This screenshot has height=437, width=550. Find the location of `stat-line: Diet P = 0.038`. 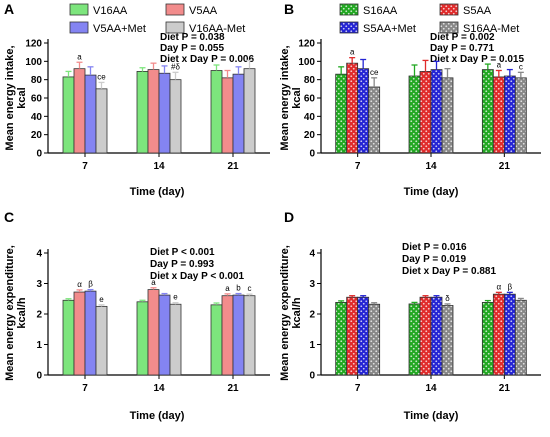

stat-line: Diet P = 0.038 is located at coordinates (192, 37).